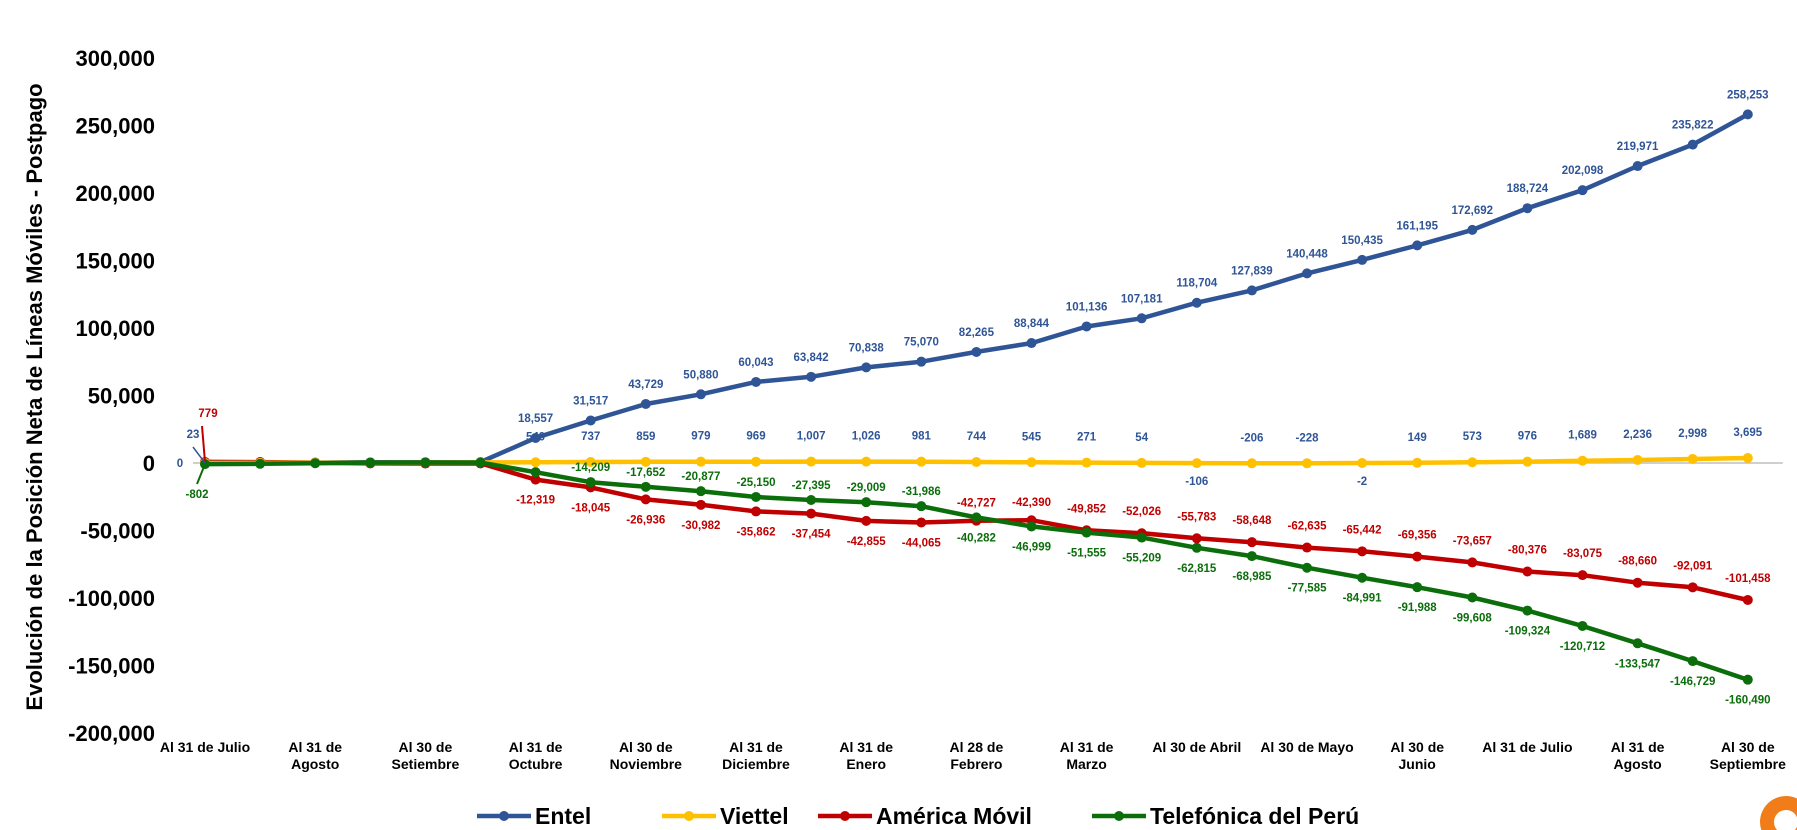  I want to click on data-label: -55,783, so click(1196, 517).